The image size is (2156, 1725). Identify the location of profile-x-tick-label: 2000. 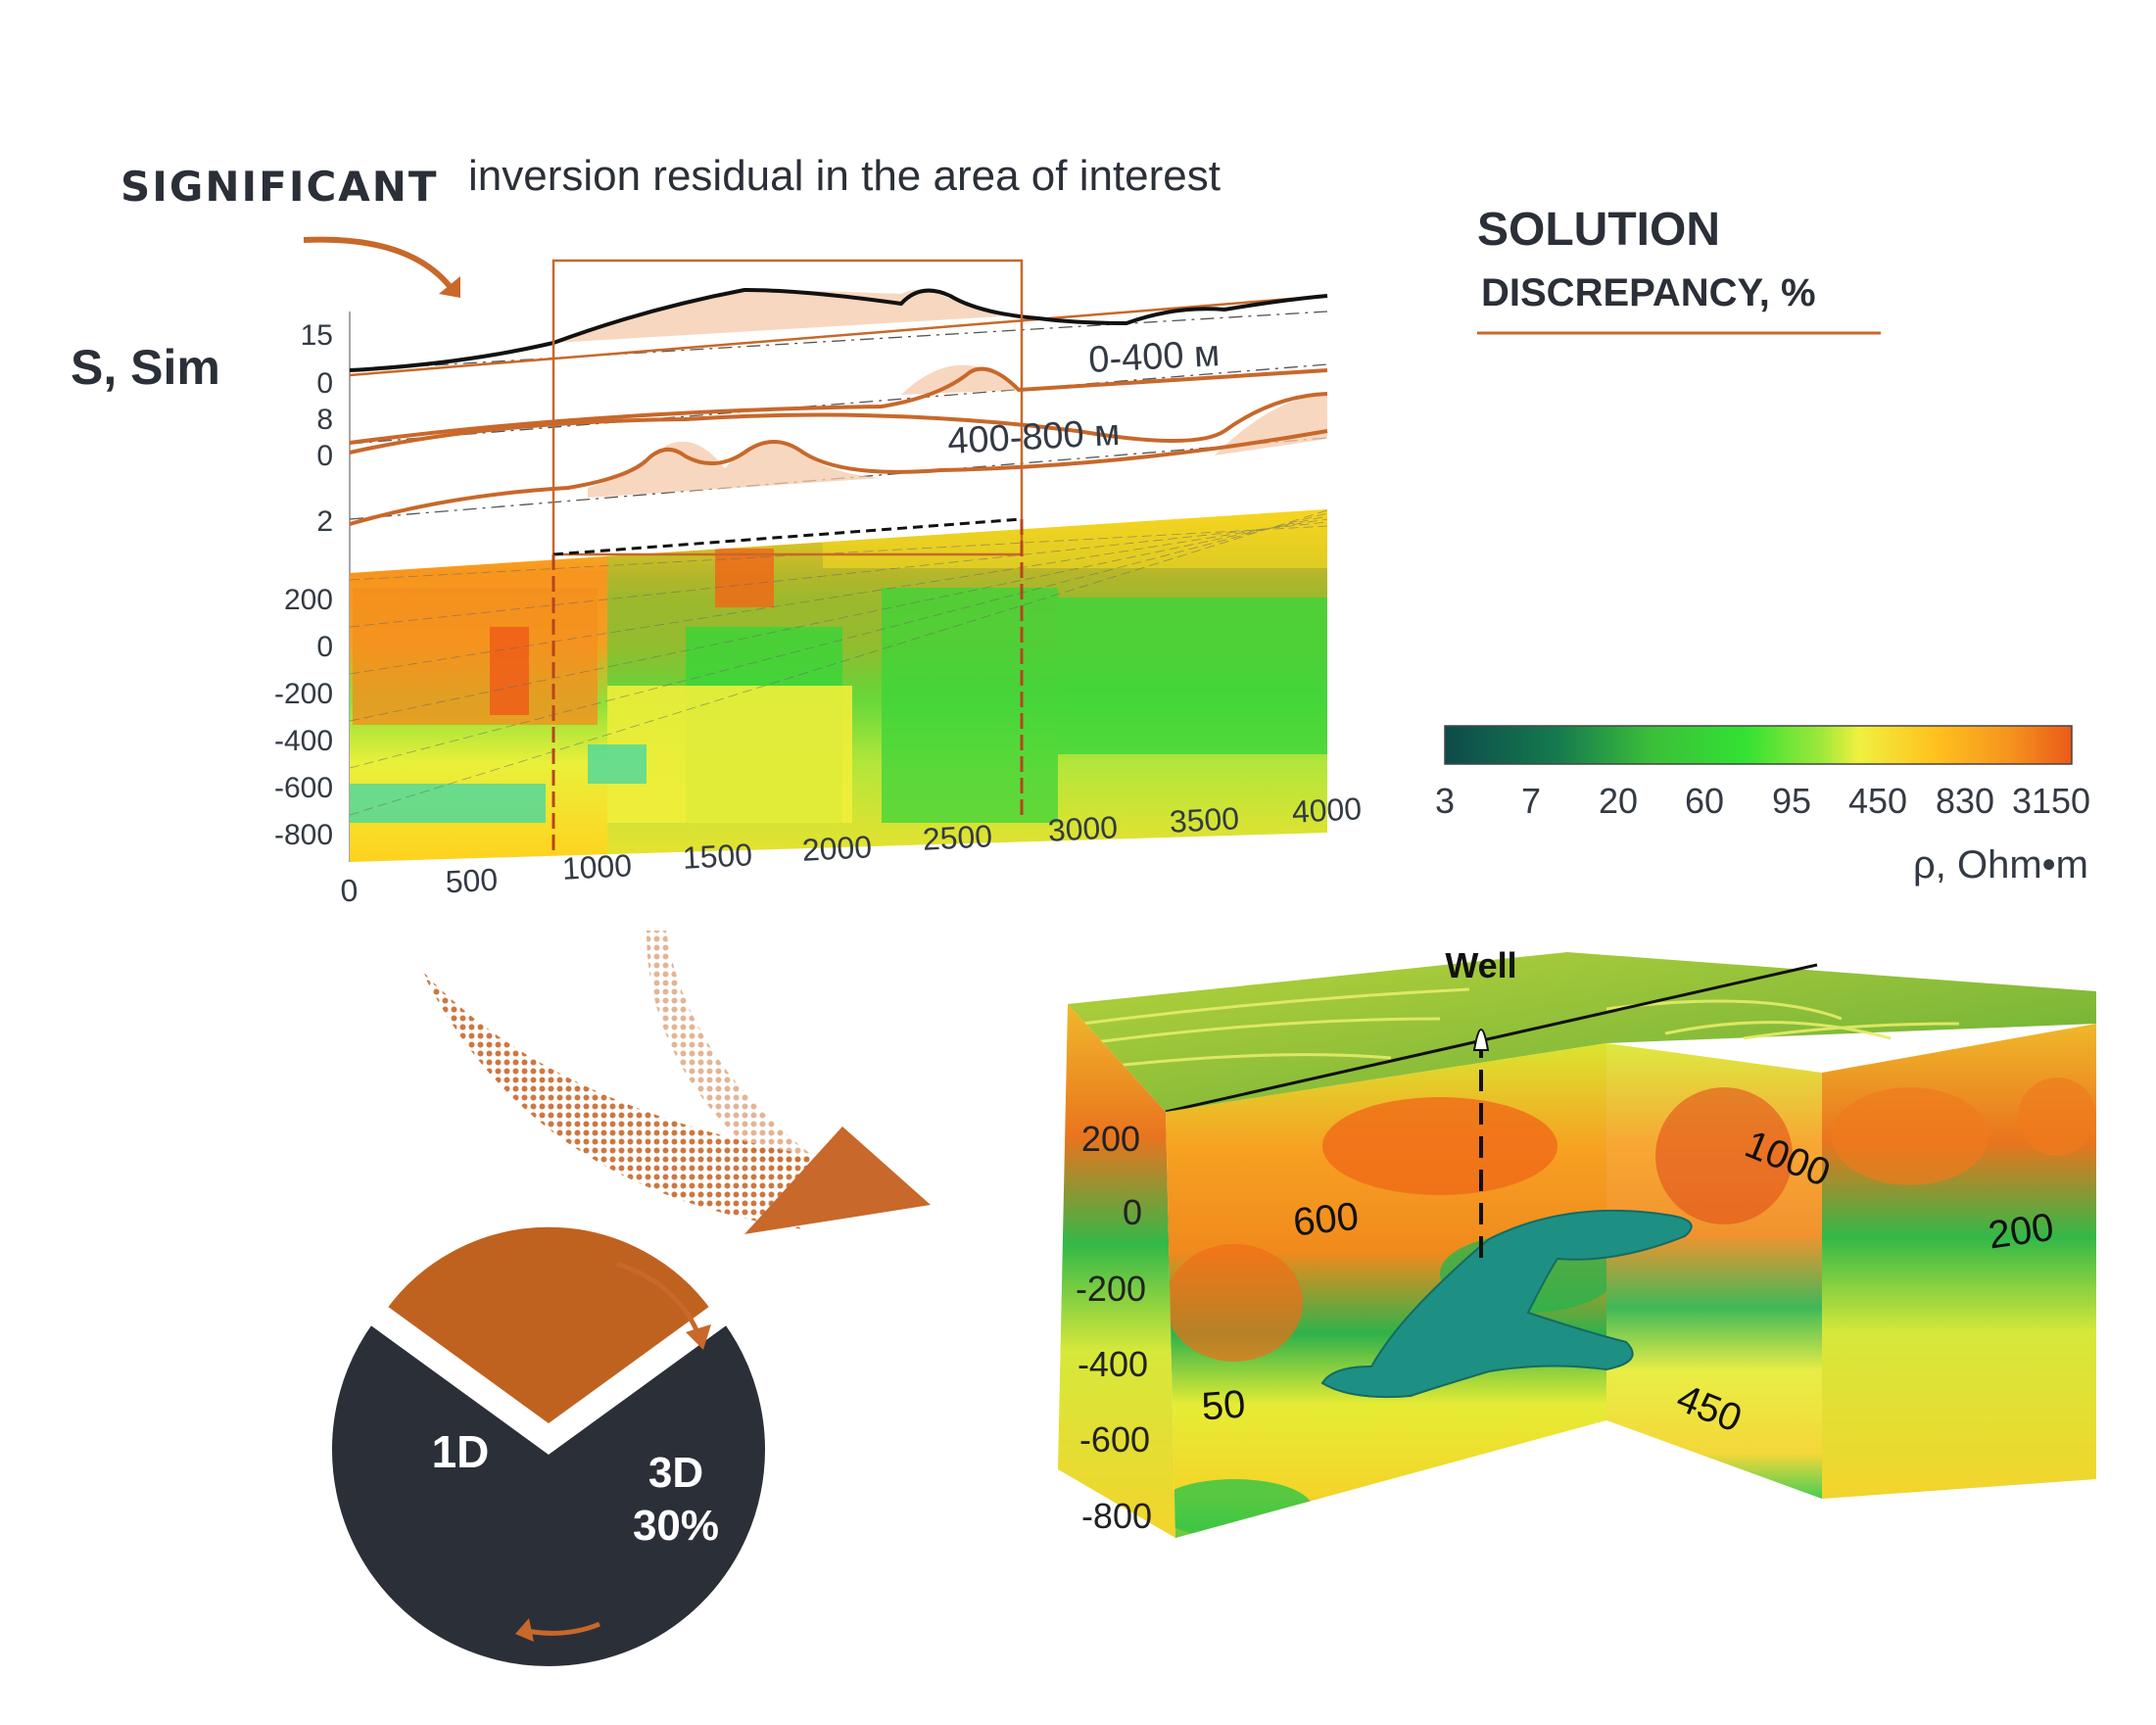
(837, 848).